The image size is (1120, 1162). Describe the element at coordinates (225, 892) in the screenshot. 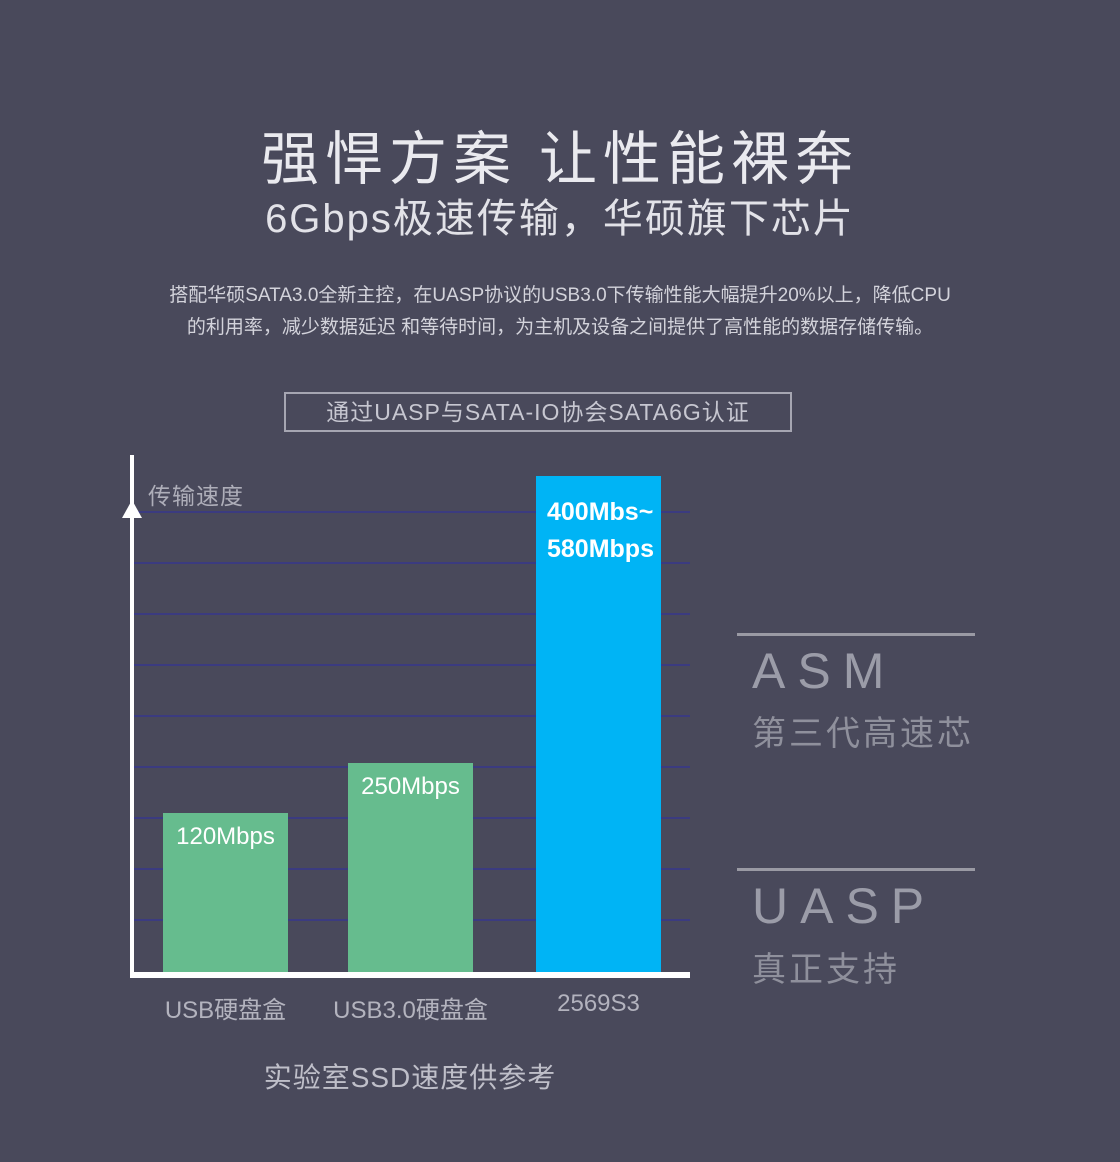

I see `bar-usb-enclosure: 120Mbps` at that location.